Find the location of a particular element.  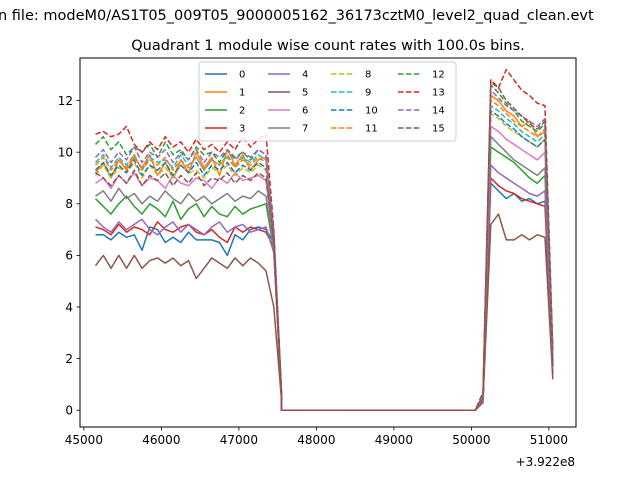

y-tick-label: 6 is located at coordinates (69, 256).